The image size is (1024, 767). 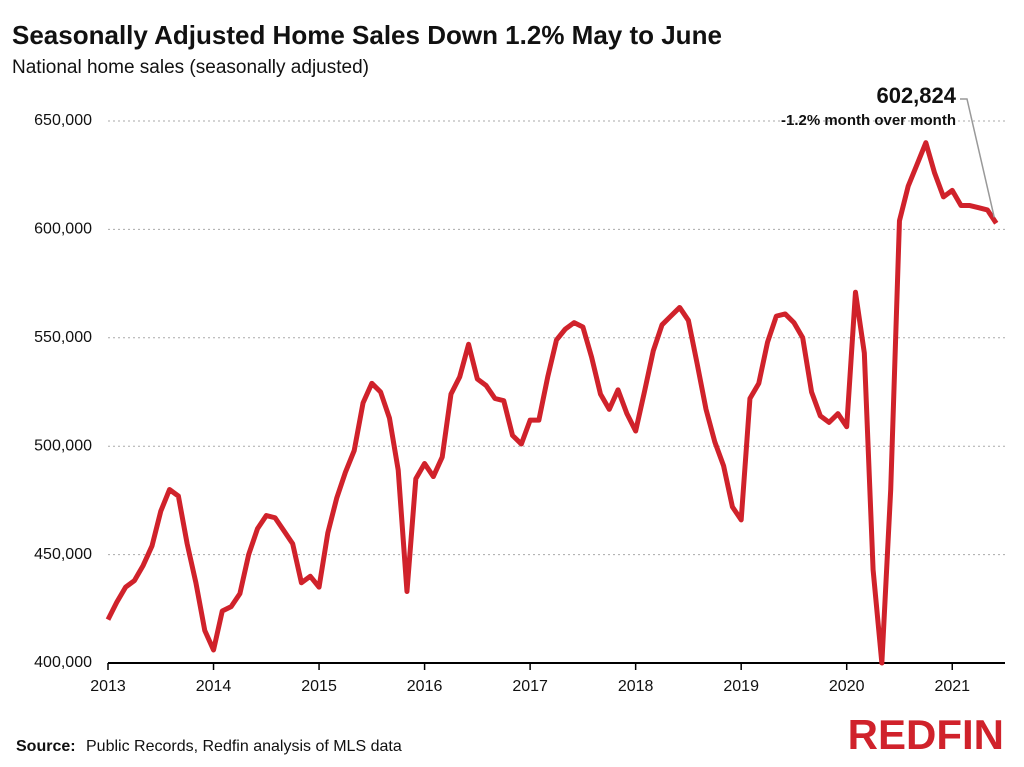 I want to click on y-tick-label: 650,000, so click(x=63, y=120).